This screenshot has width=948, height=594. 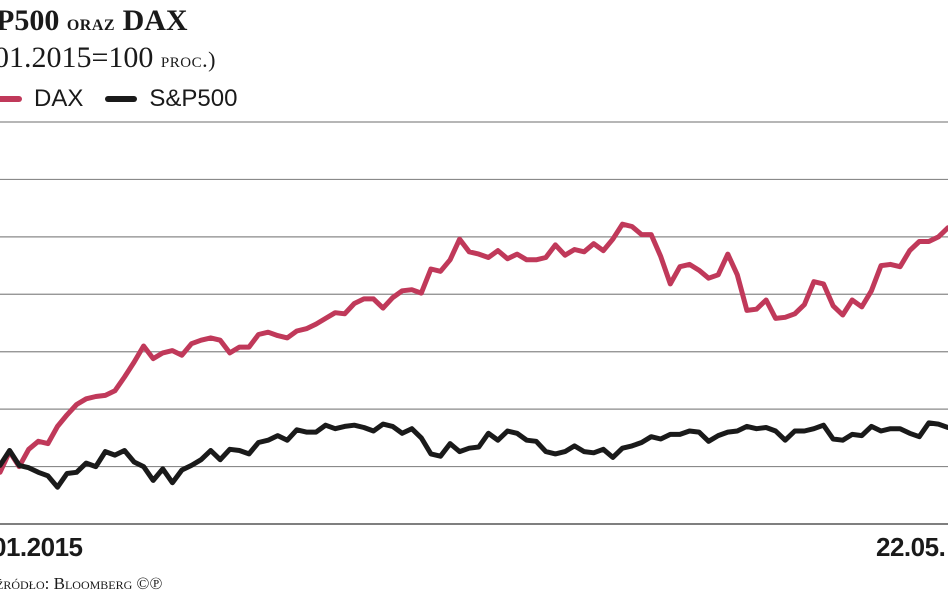 What do you see at coordinates (11, 99) in the screenshot?
I see `legend-swatch-dax` at bounding box center [11, 99].